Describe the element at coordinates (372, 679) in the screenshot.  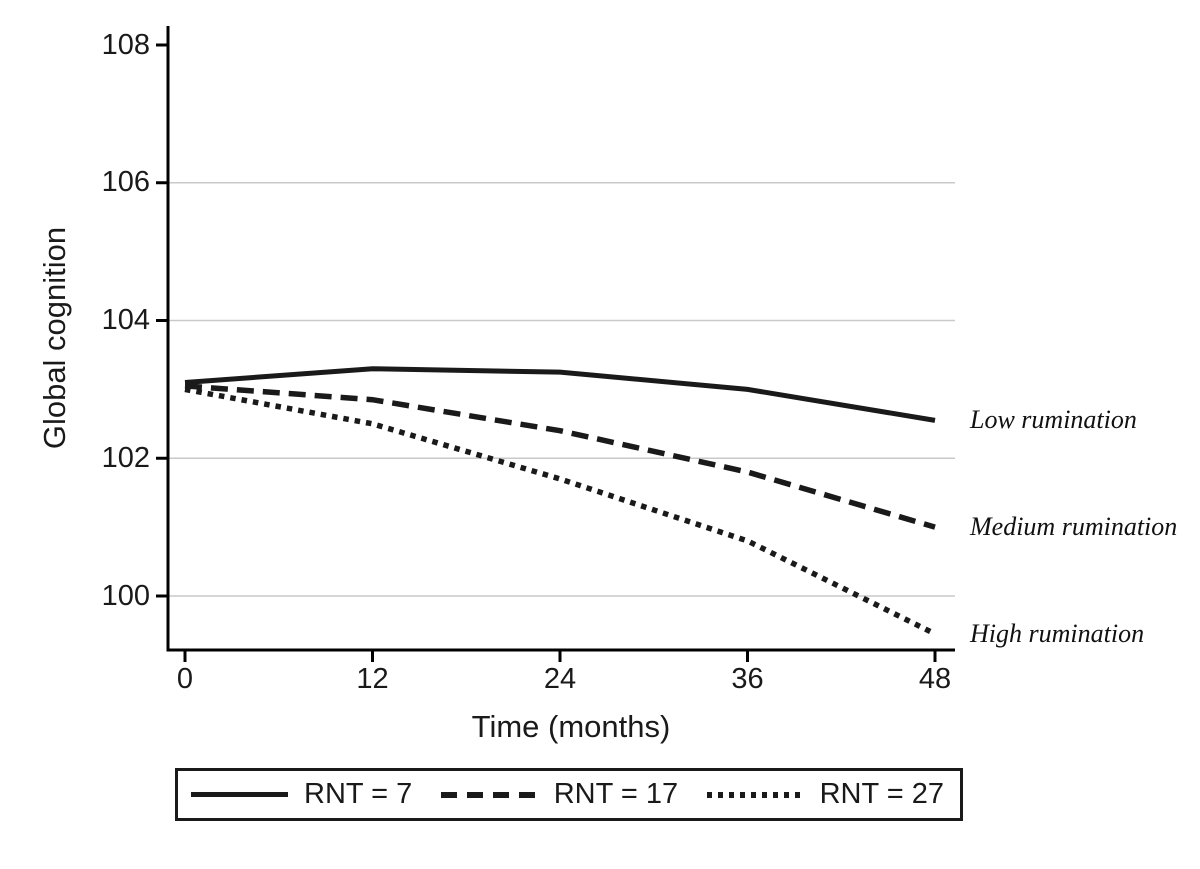
I see `x-tick-label: 12` at that location.